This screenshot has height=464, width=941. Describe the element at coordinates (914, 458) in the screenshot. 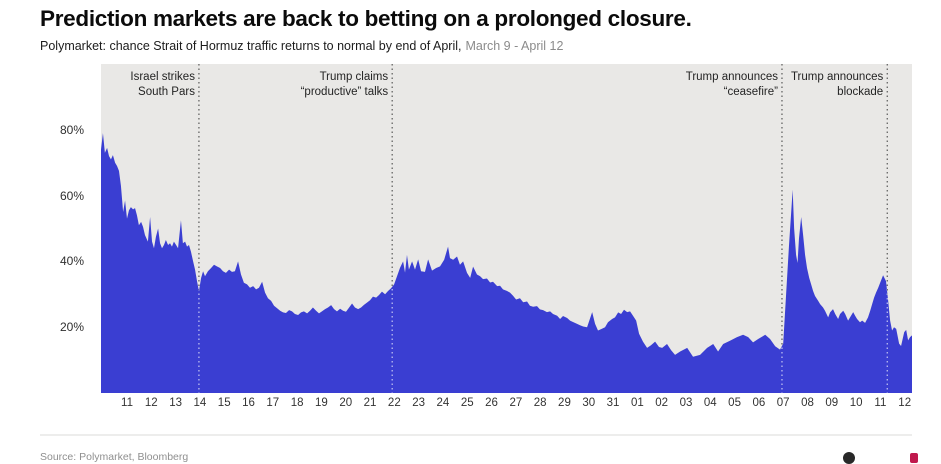

I see `logo-accent-icon` at that location.